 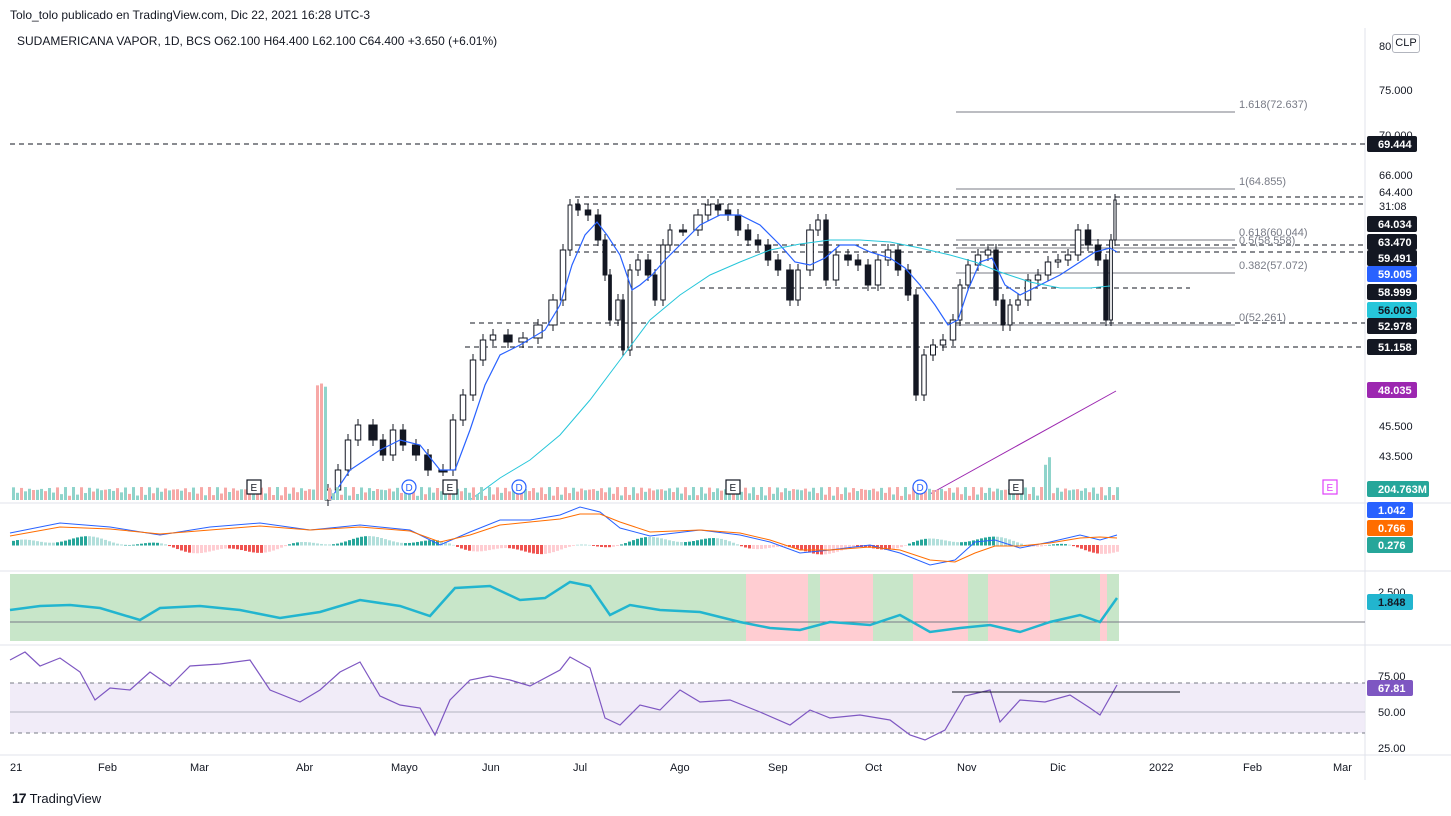 What do you see at coordinates (733, 488) in the screenshot?
I see `event-marker-label: E` at bounding box center [733, 488].